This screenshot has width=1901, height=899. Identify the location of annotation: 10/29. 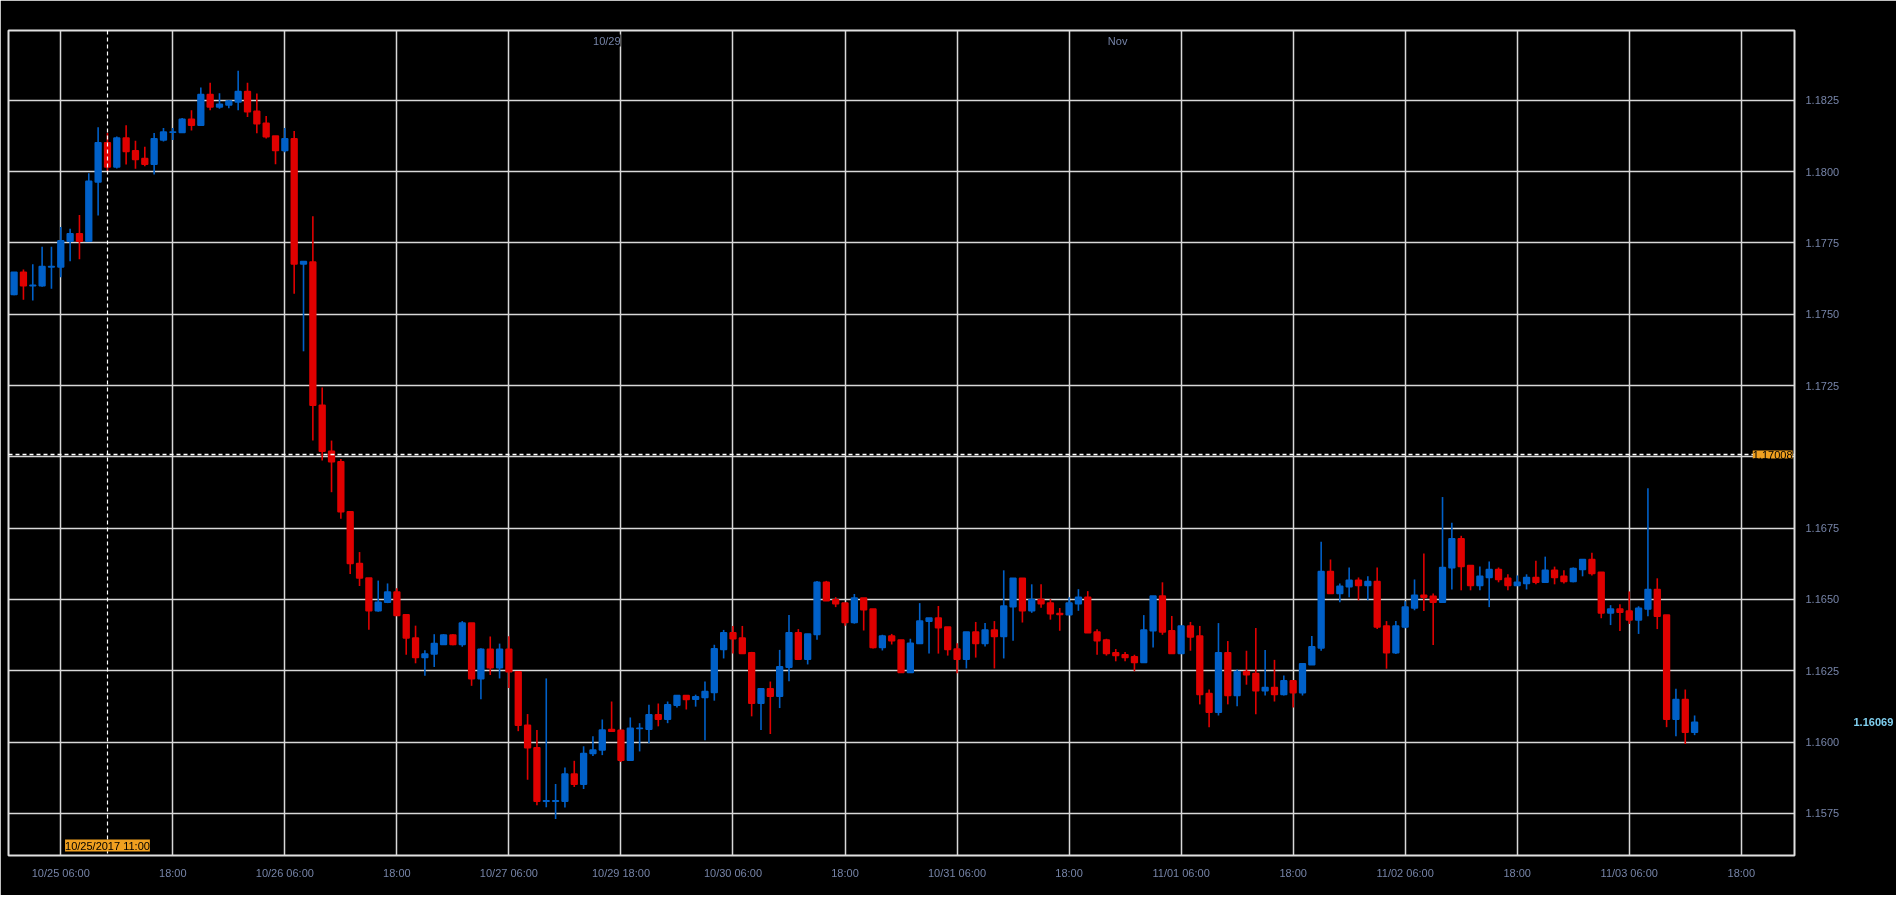
(607, 40).